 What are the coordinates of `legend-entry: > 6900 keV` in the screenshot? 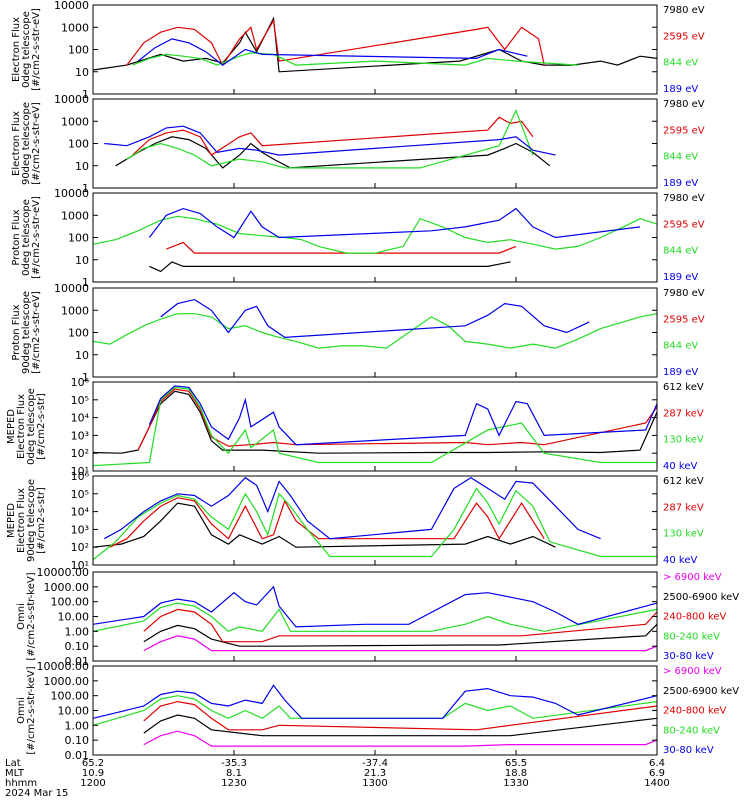 It's located at (692, 671).